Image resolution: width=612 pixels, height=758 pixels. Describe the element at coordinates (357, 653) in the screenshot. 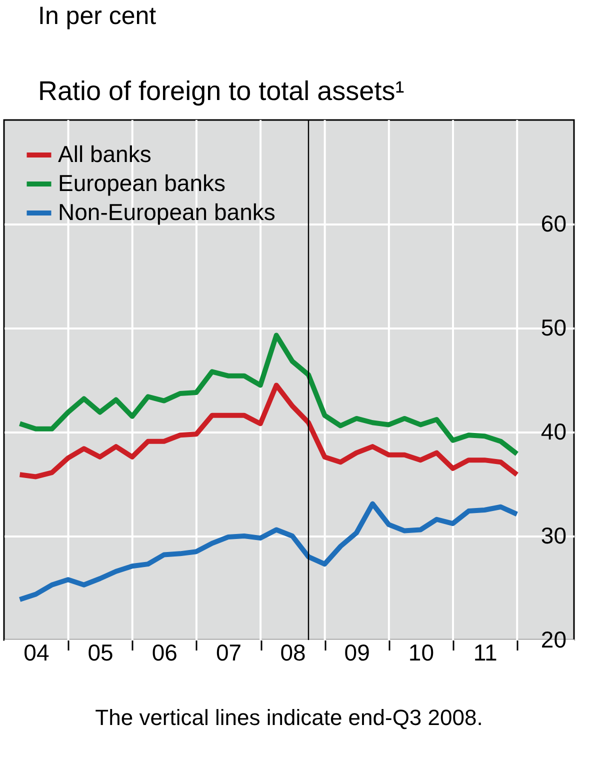

I see `x-tick-label: 09` at that location.